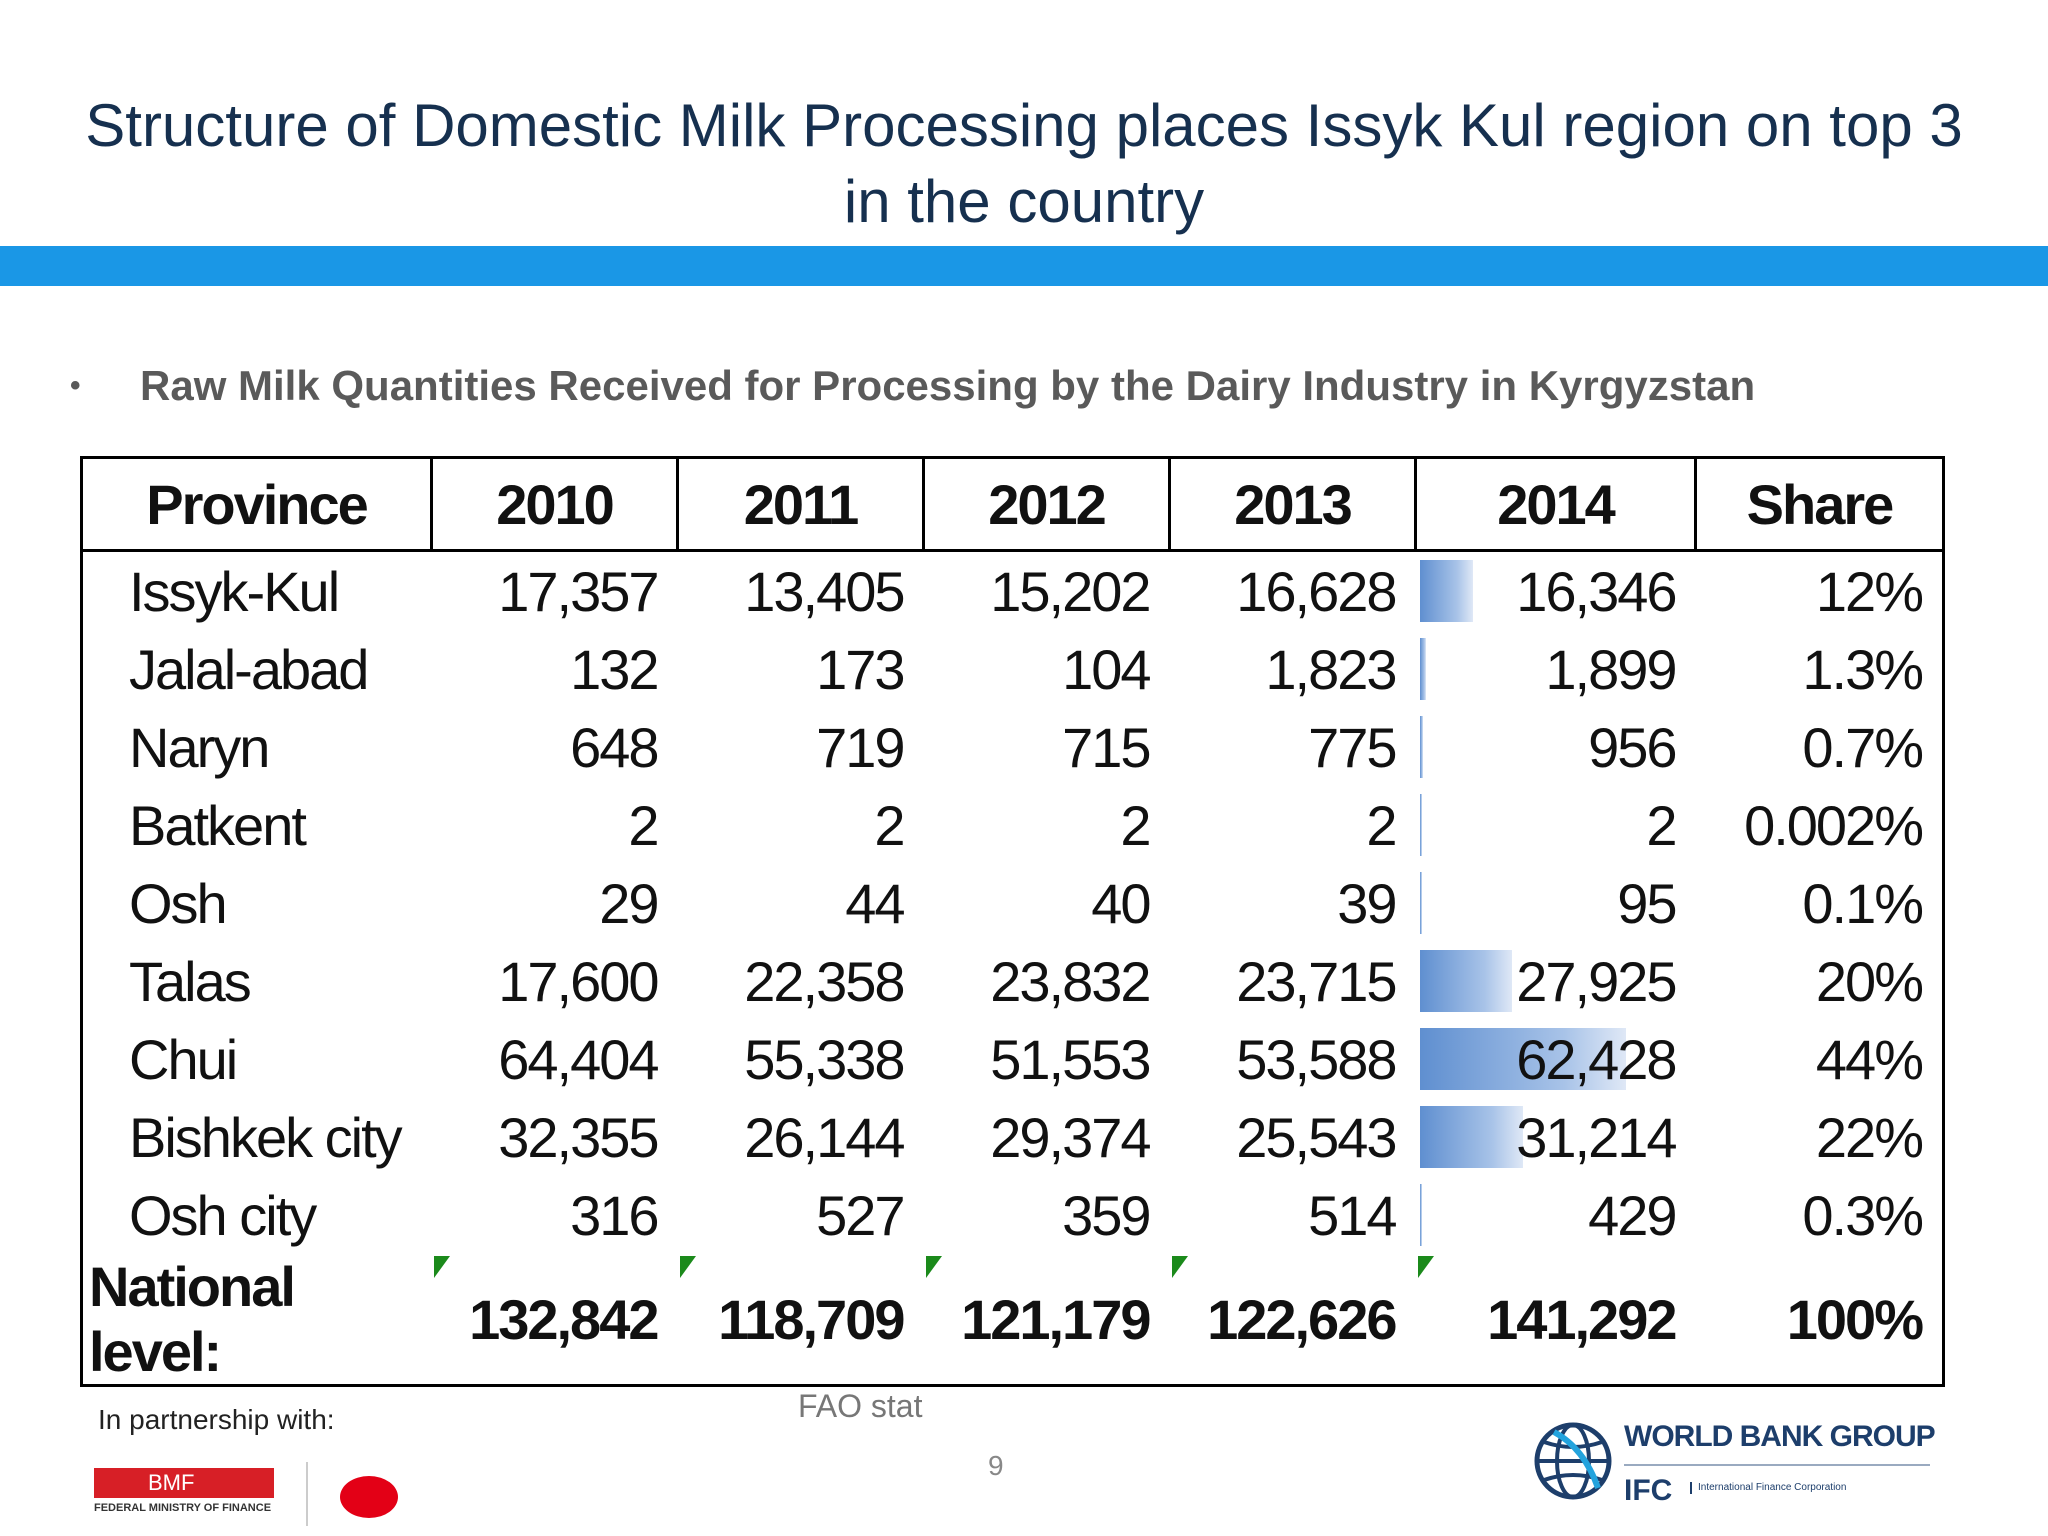 The width and height of the screenshot is (2048, 1536). Describe the element at coordinates (801, 1320) in the screenshot. I see `total-value-cell: 118,709` at that location.